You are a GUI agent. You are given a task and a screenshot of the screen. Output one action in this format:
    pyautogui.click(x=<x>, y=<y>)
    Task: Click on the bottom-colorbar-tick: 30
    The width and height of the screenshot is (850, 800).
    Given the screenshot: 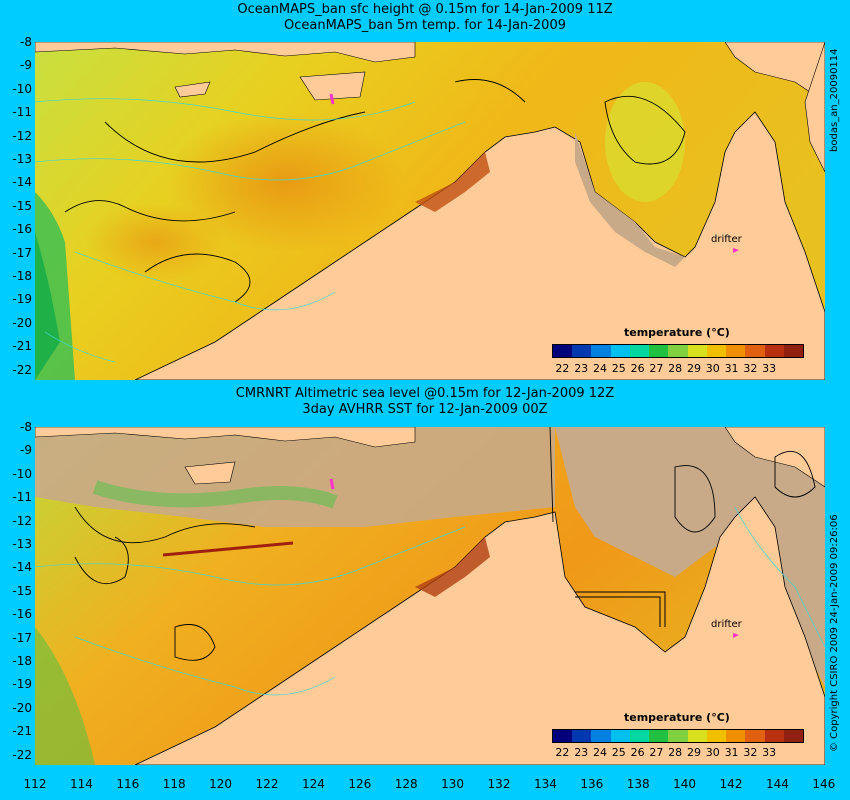 What is the action you would take?
    pyautogui.click(x=712, y=752)
    